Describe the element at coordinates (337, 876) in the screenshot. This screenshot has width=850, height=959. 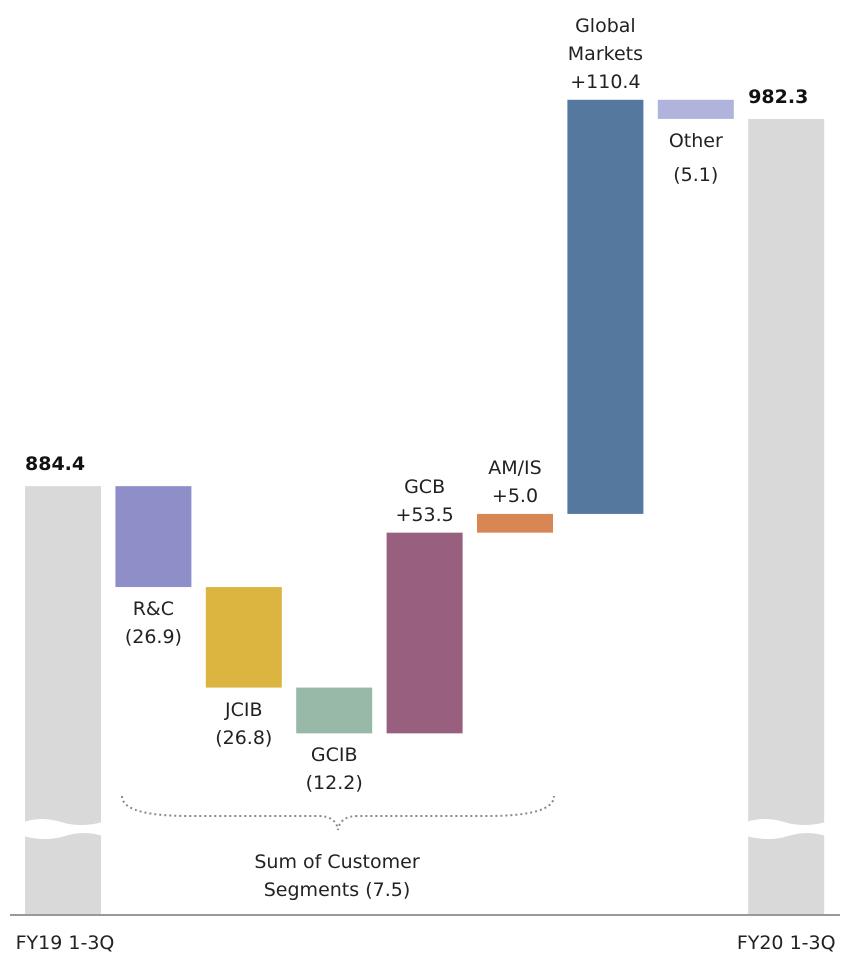
I see `annotation: Sum of Customer Segments (7.5)` at that location.